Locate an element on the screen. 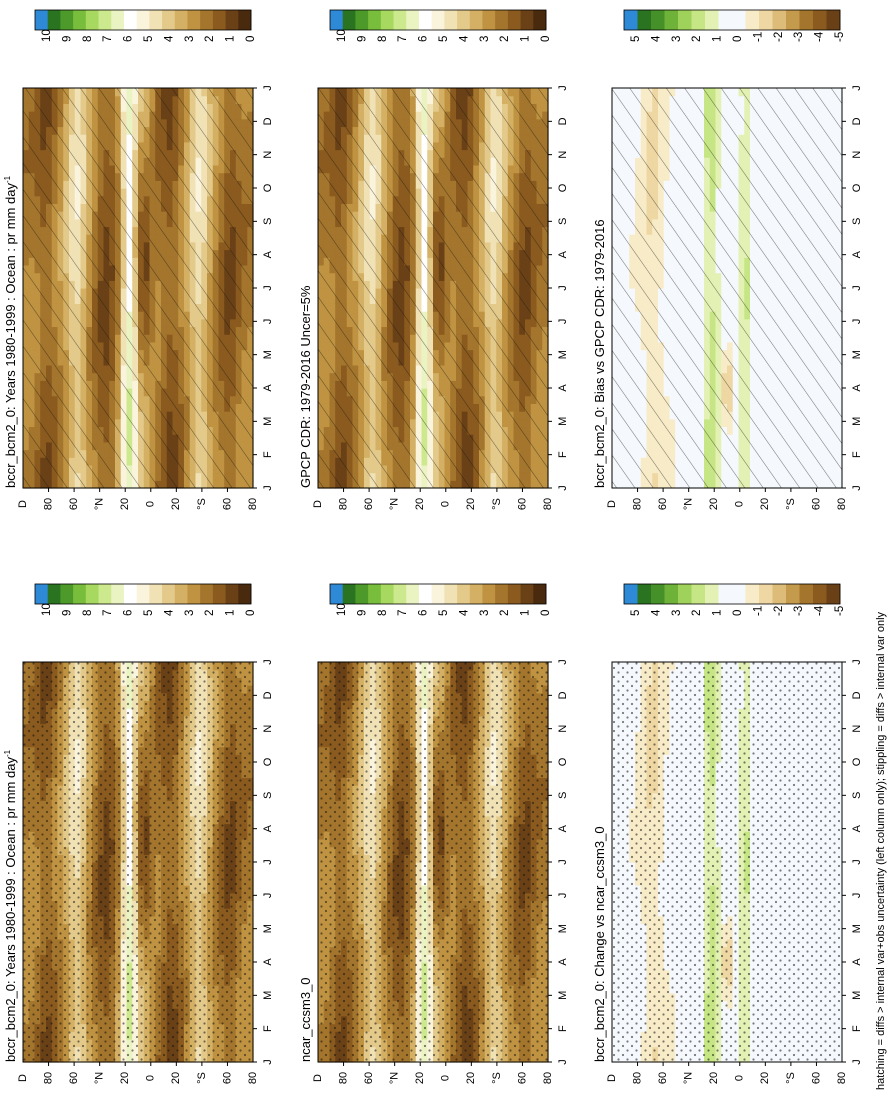 This screenshot has width=895, height=1097. unit-superscript: -1 is located at coordinates (7, 179).